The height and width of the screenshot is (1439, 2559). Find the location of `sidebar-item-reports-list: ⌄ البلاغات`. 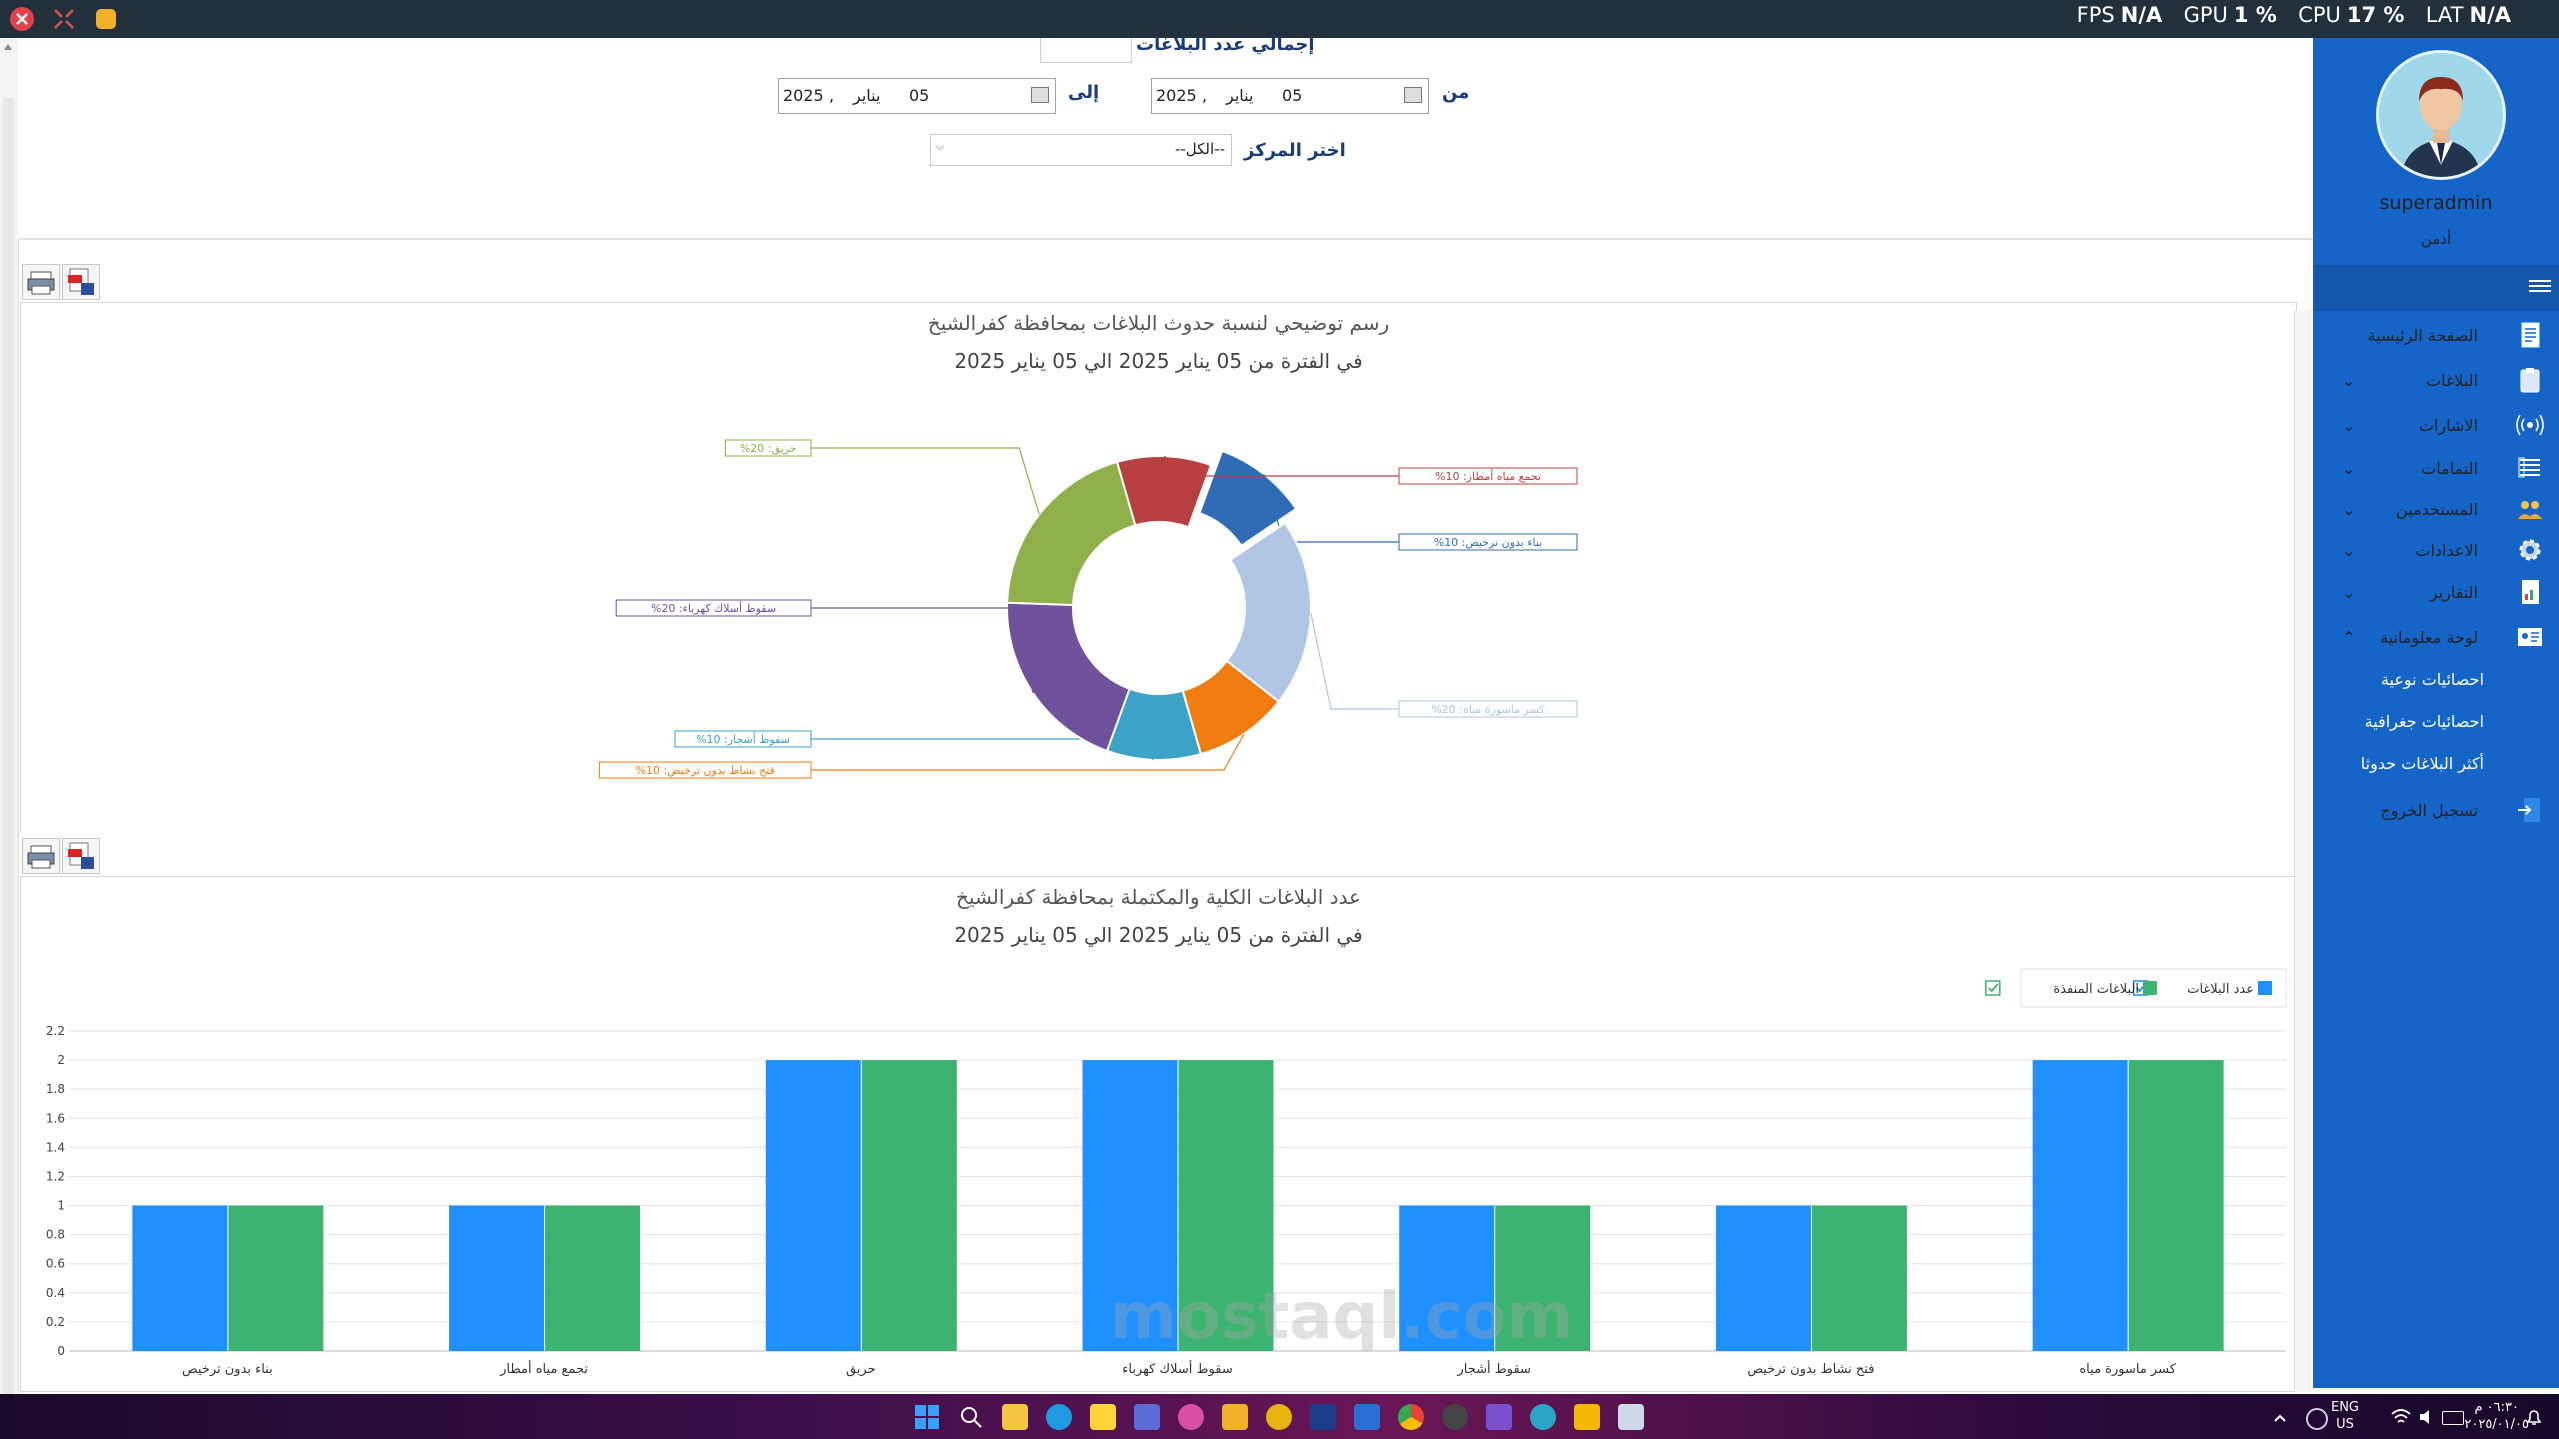

sidebar-item-reports-list: ⌄ البلاغات is located at coordinates (2440, 380).